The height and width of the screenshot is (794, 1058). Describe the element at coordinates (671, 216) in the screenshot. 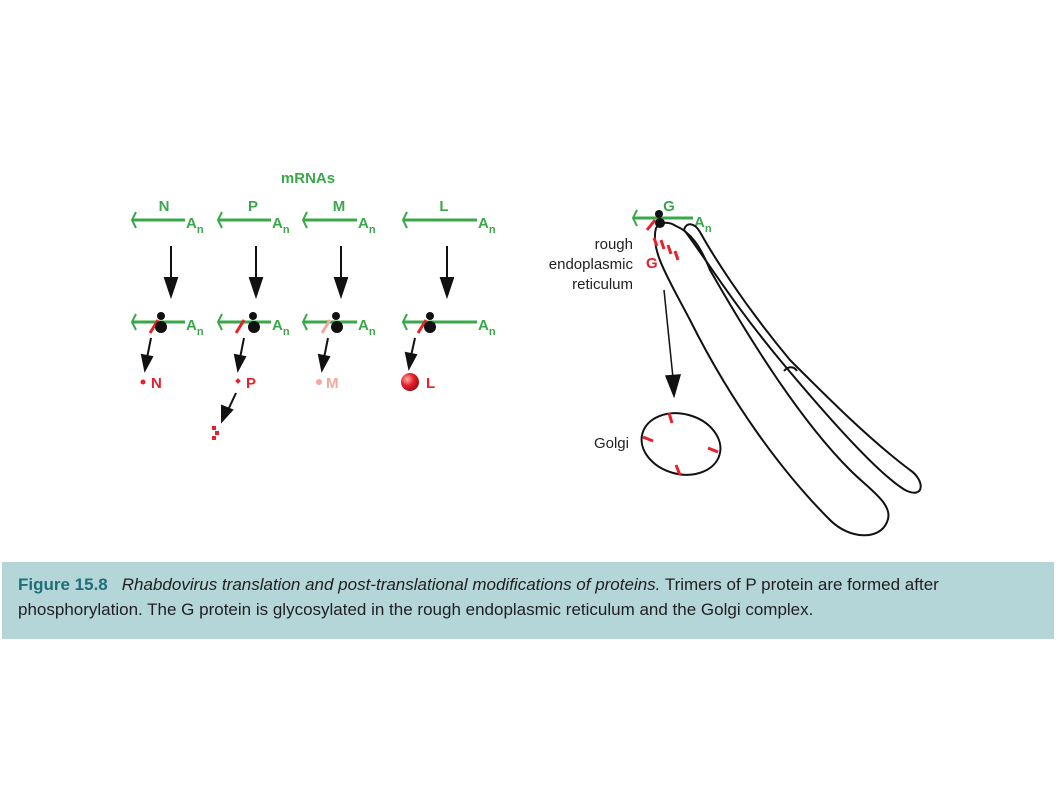

I see `mrna-g: G An` at that location.